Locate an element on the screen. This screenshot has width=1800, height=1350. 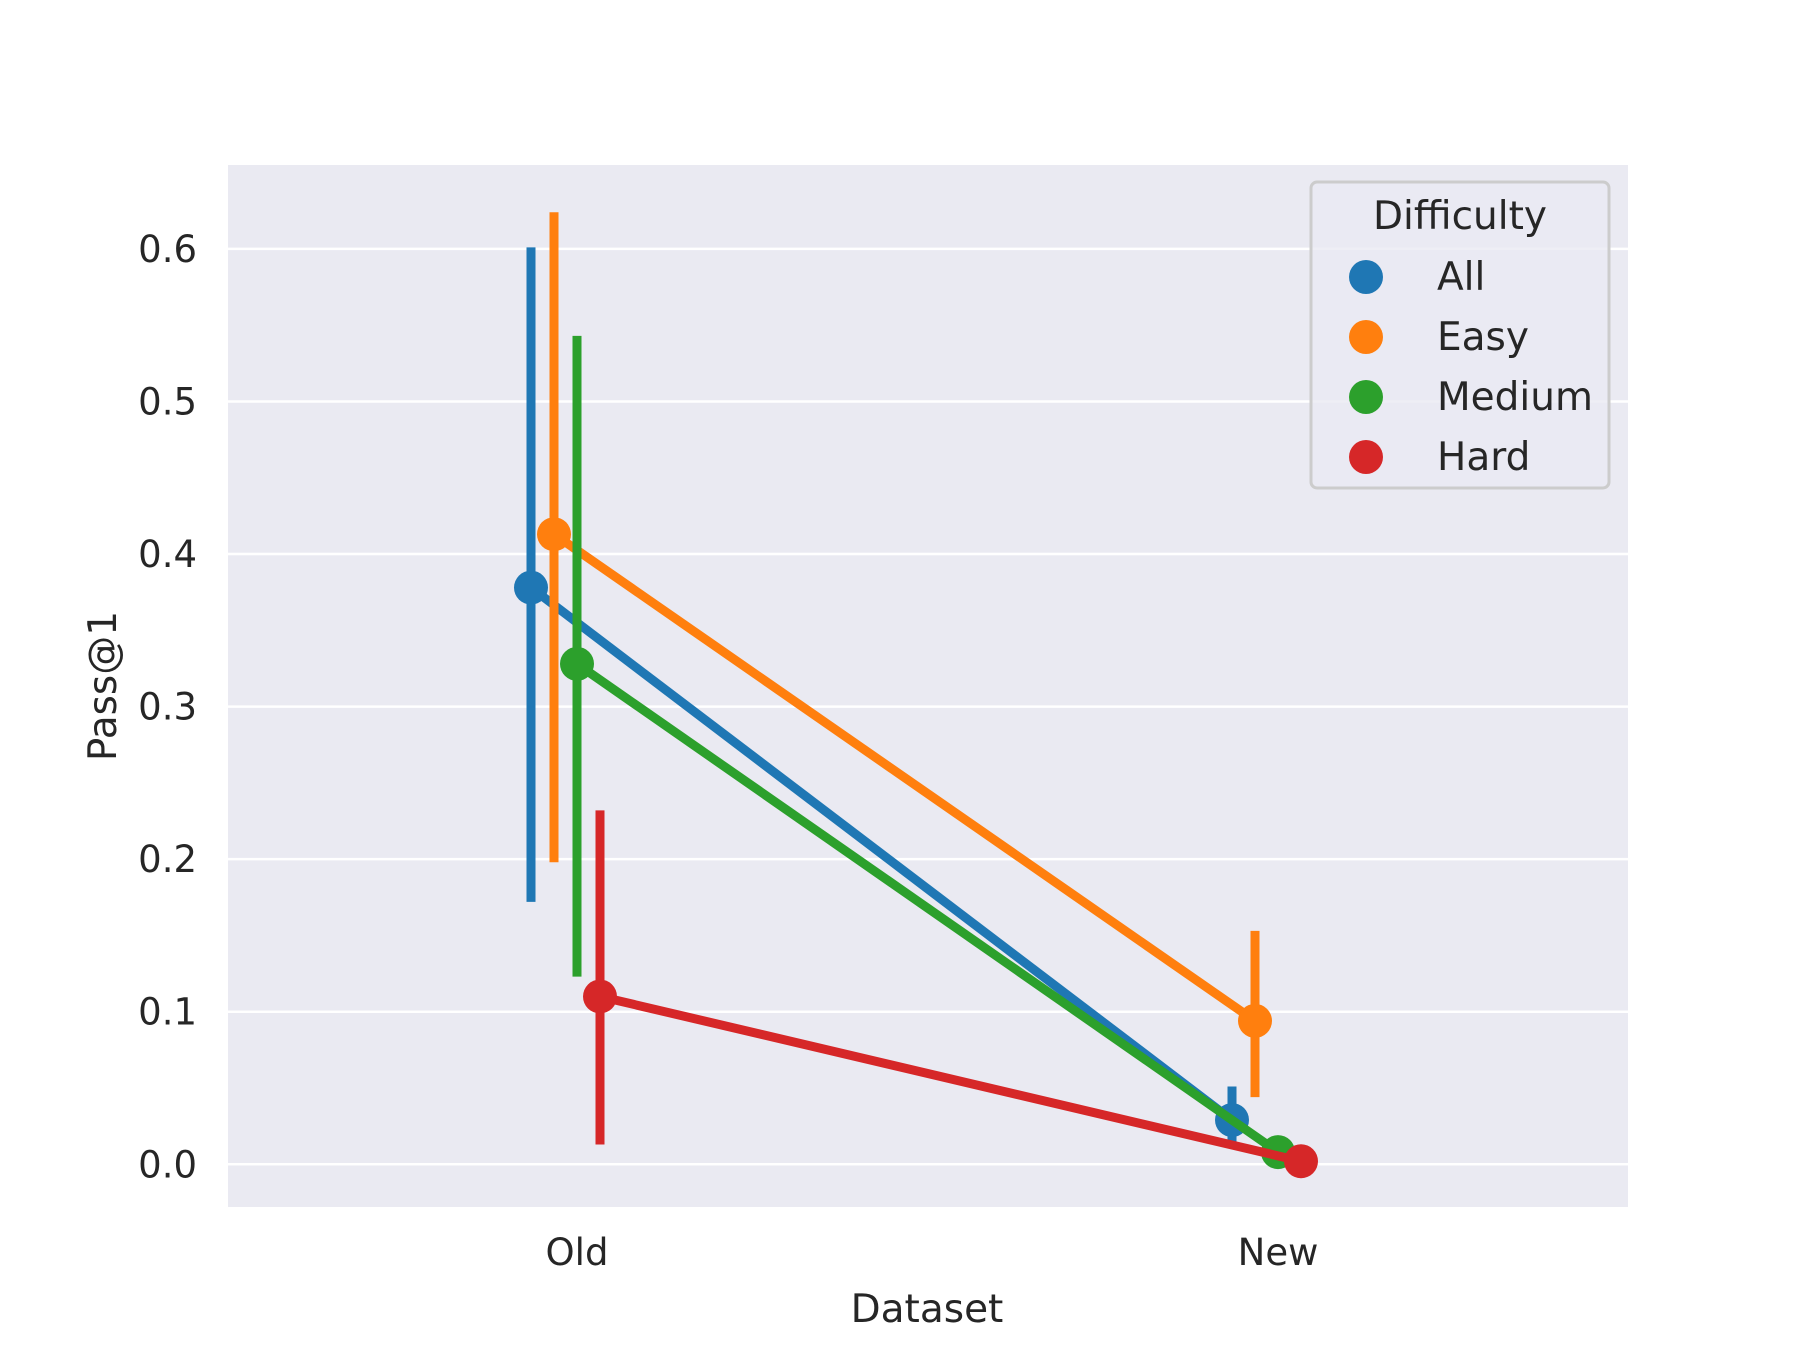
y-tick-label: 0.2 is located at coordinates (167, 859).